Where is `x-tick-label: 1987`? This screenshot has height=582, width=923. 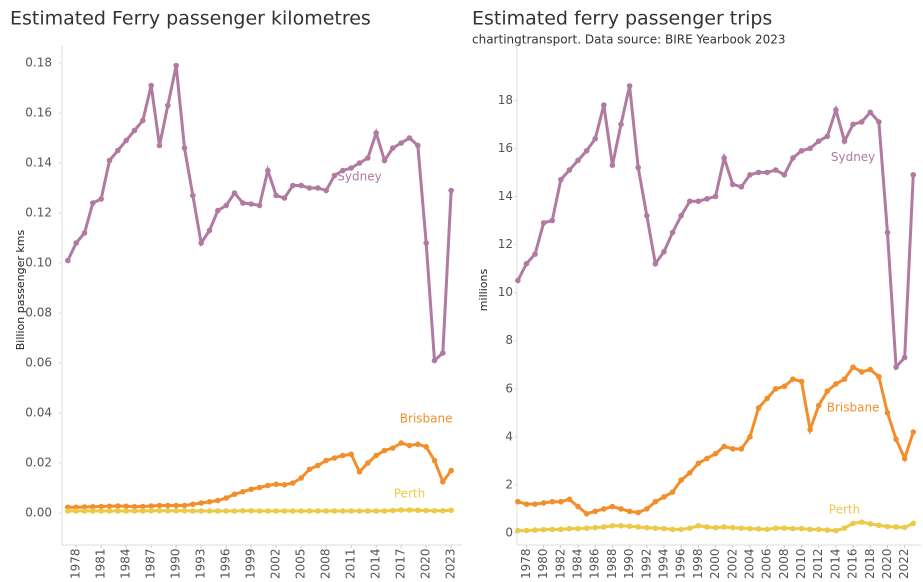
x-tick-label: 1987 is located at coordinates (151, 563).